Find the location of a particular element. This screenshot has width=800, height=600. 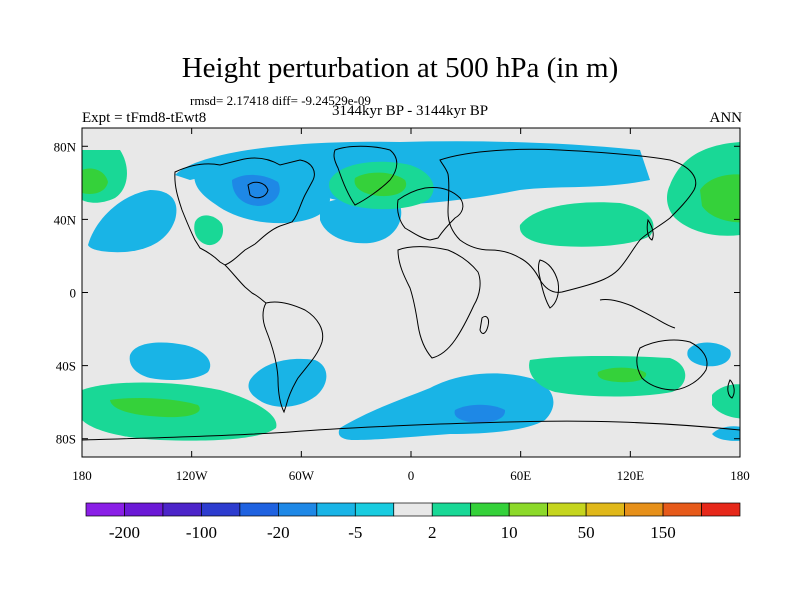

negative-region-southeast-pacific is located at coordinates (726, 433).